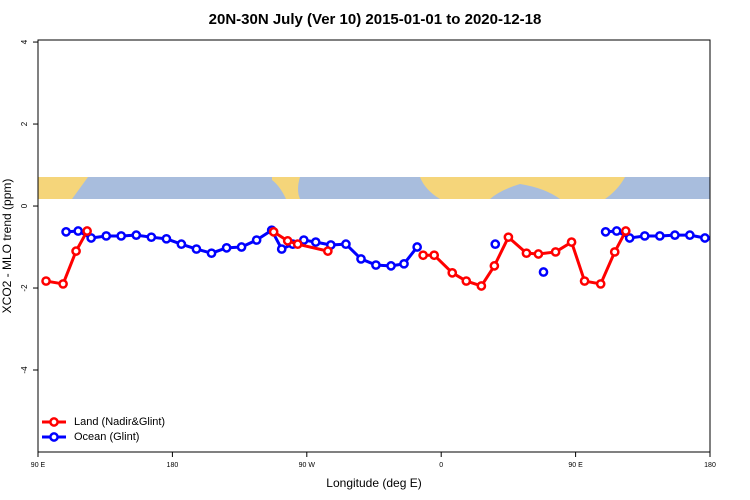 Image resolution: width=750 pixels, height=500 pixels. Describe the element at coordinates (24, 205) in the screenshot. I see `y-tick-label: 0` at that location.